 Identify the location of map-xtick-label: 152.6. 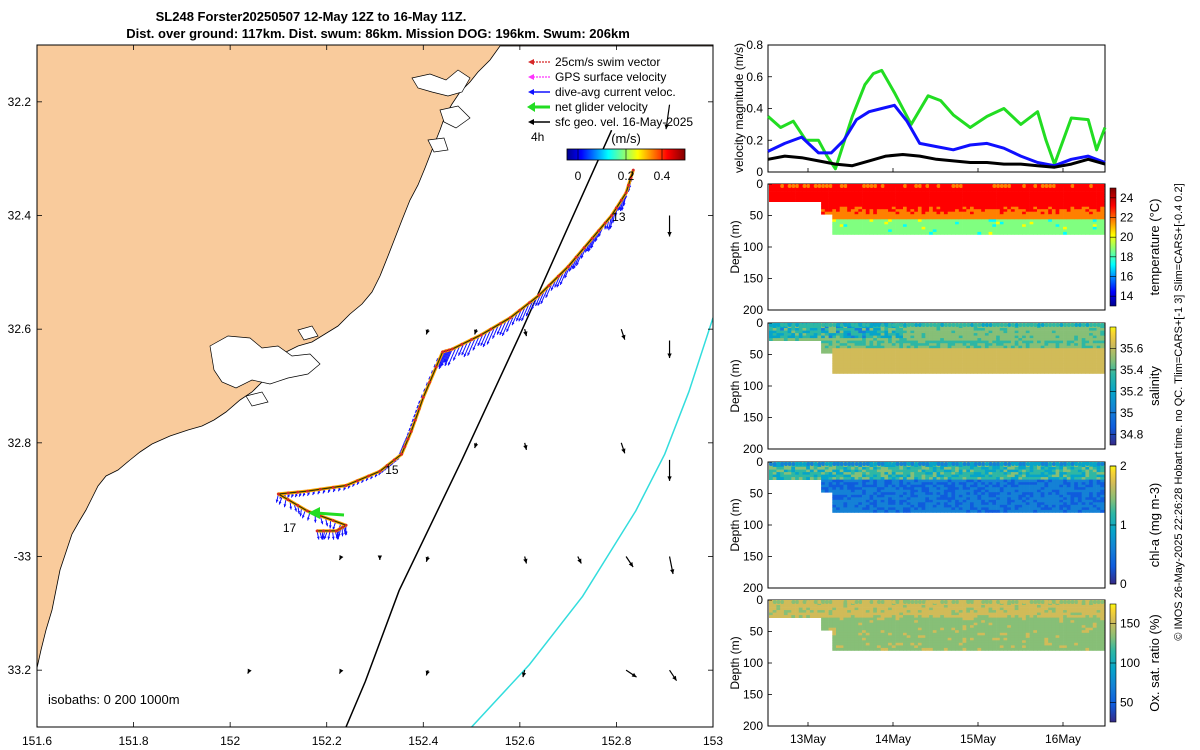
(520, 741).